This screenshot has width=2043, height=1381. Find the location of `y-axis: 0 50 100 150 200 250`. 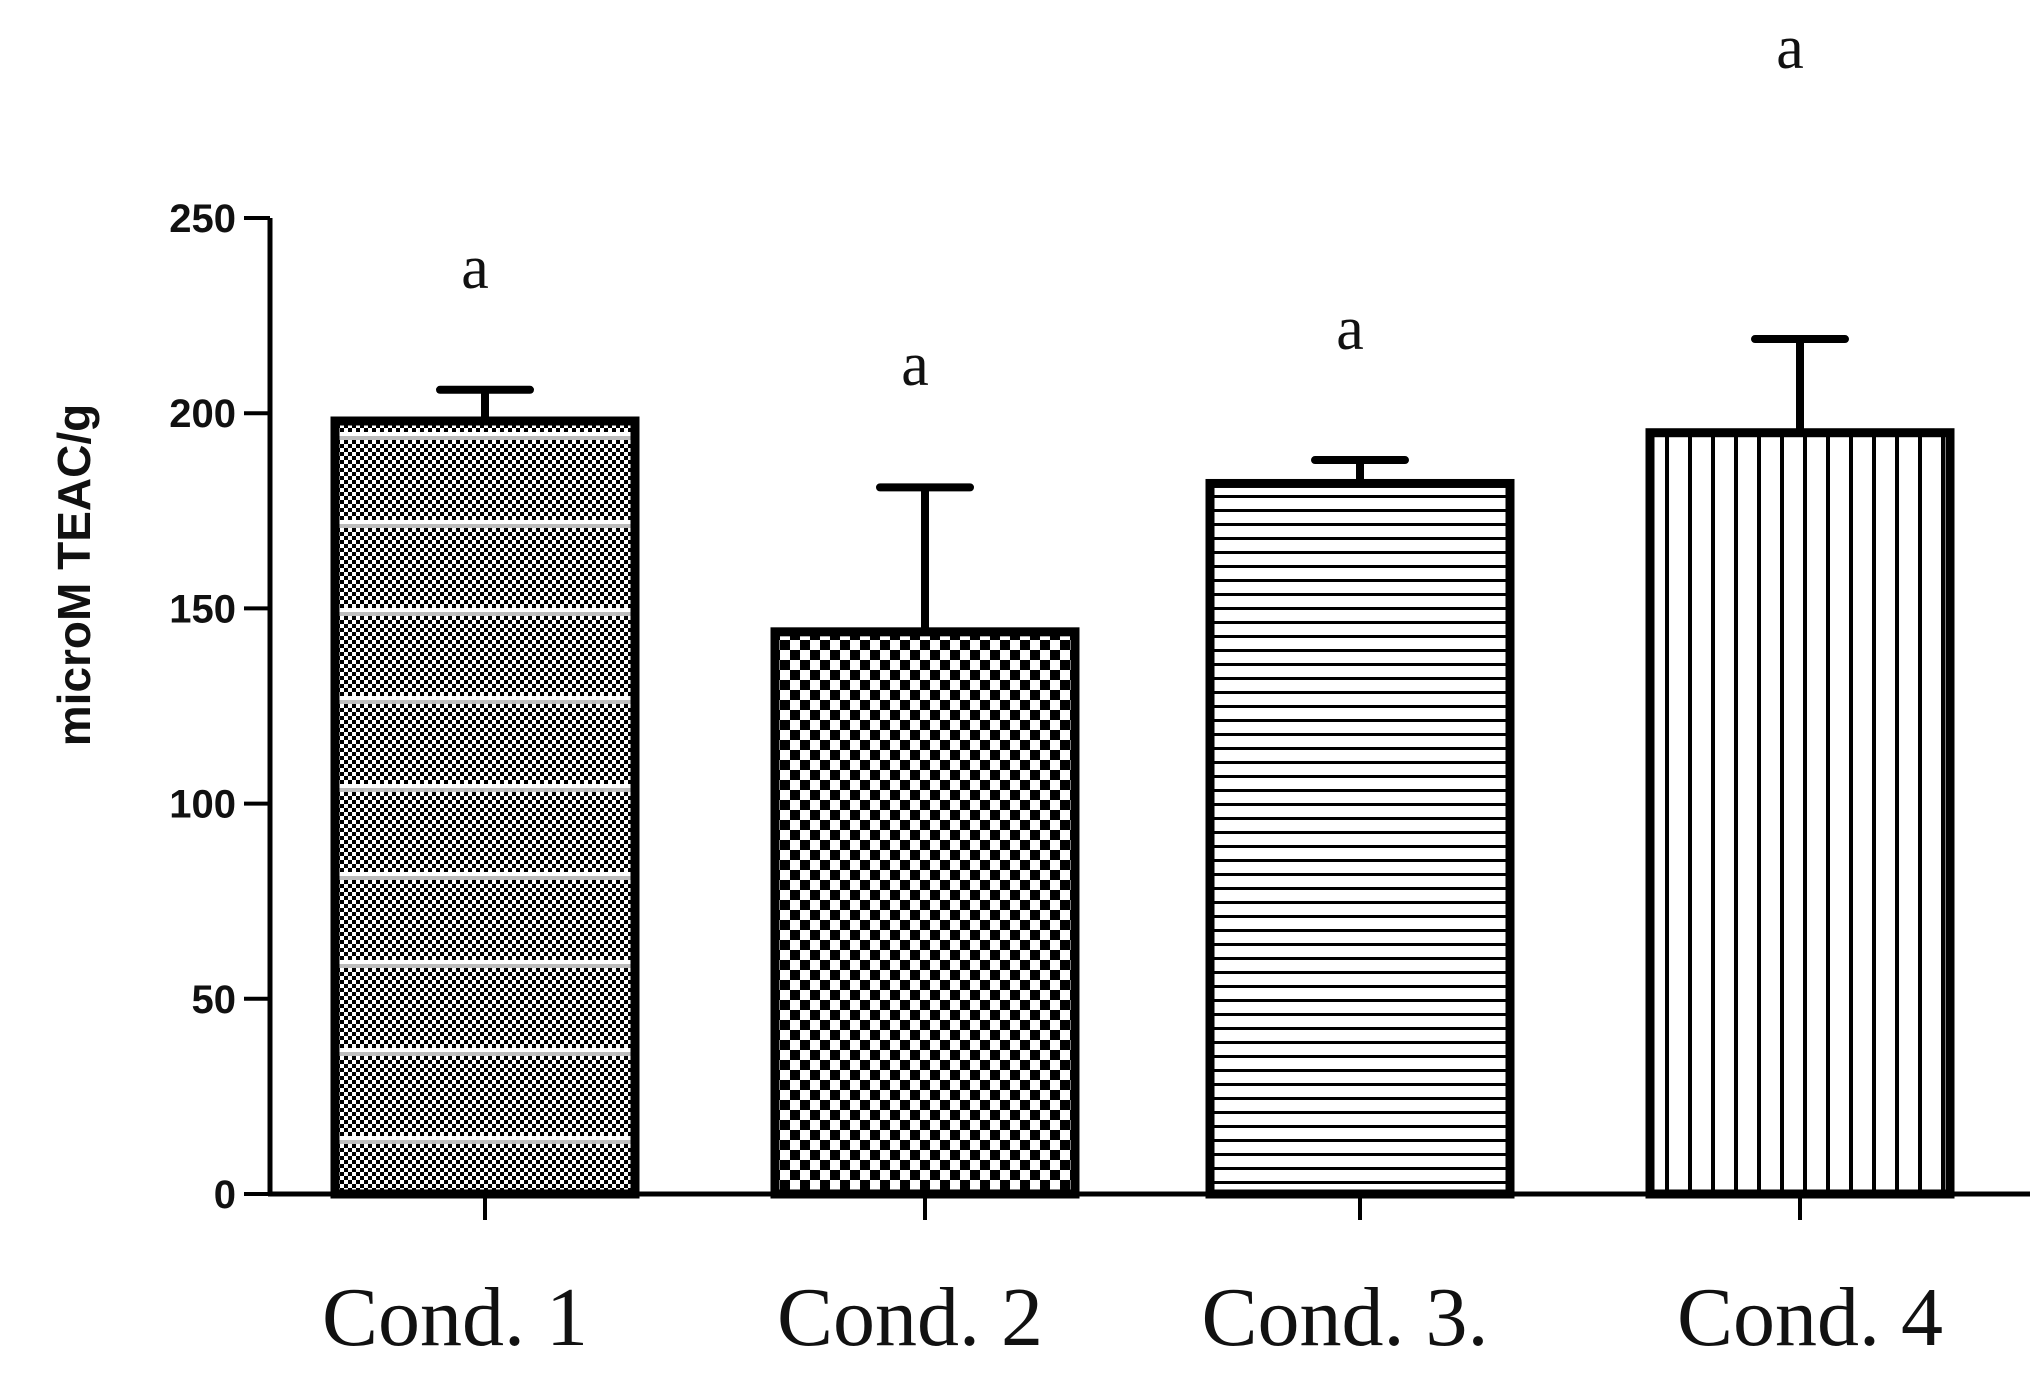

y-axis: 0 50 100 150 200 250 is located at coordinates (221, 707).